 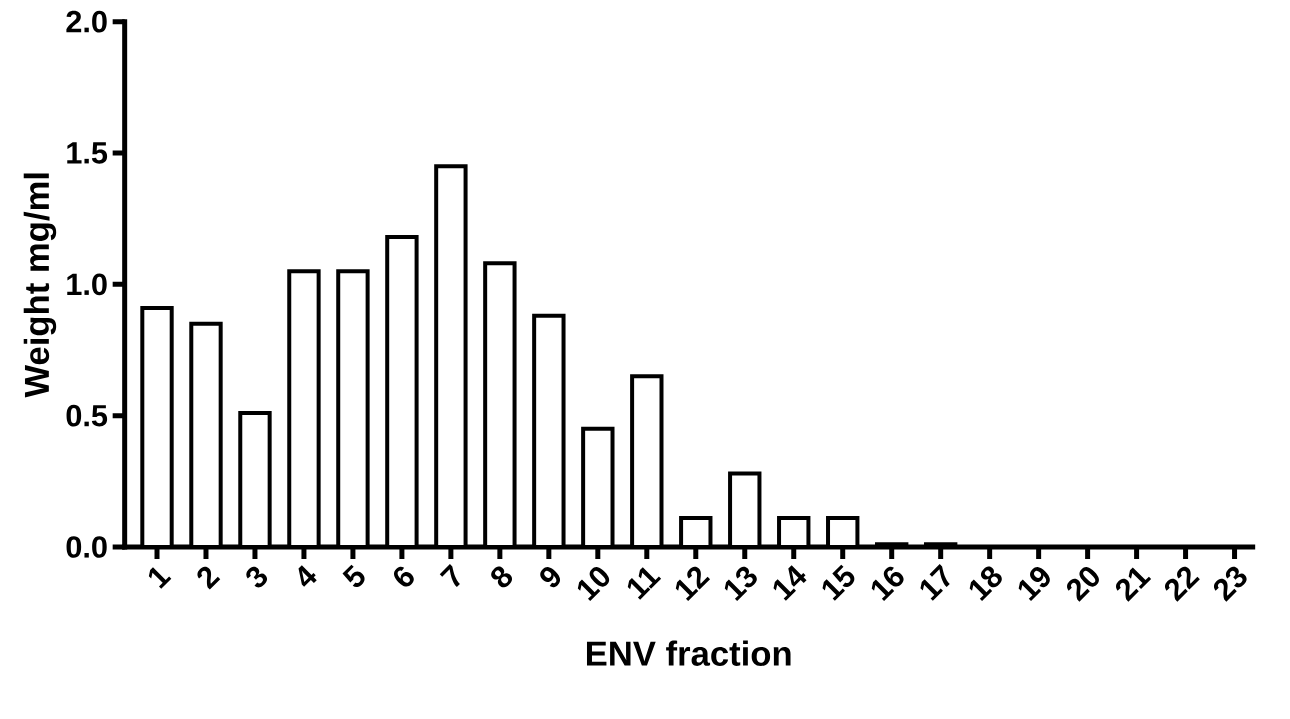 What do you see at coordinates (887, 584) in the screenshot?
I see `x-tick-label: 16` at bounding box center [887, 584].